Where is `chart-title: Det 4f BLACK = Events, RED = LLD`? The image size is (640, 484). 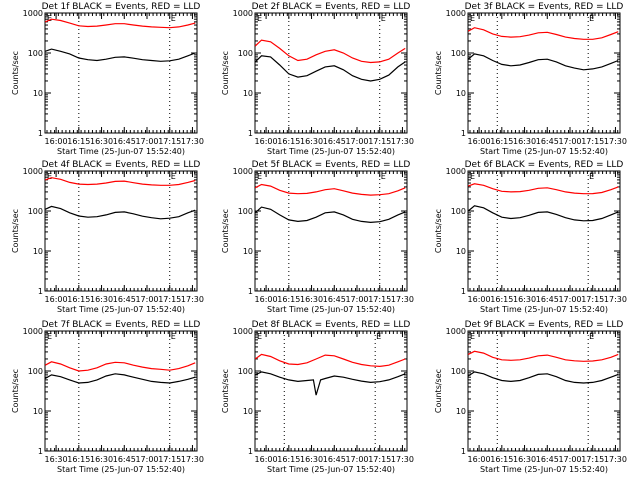 chart-title: Det 4f BLACK = Events, RED = LLD is located at coordinates (121, 165).